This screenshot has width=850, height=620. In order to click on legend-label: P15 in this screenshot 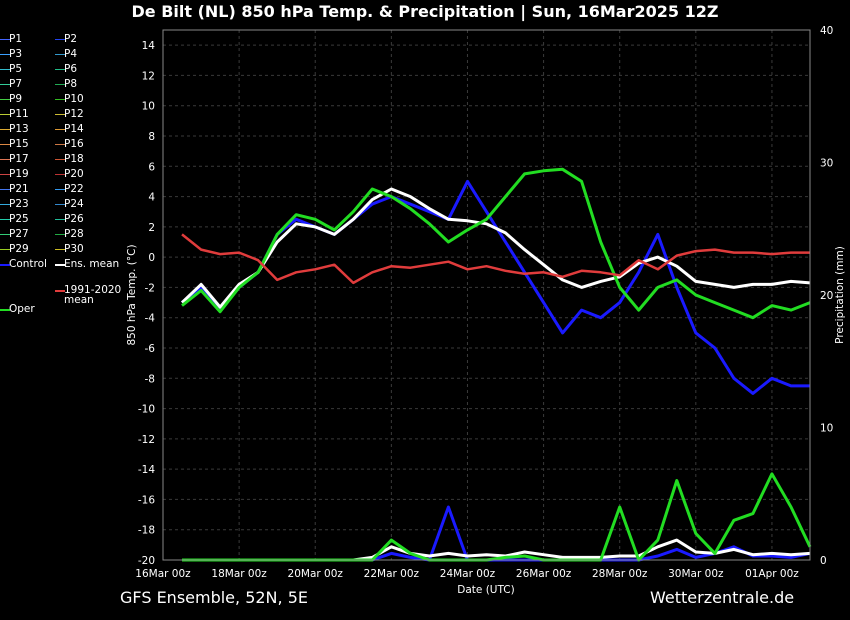, I will do `click(19, 144)`.